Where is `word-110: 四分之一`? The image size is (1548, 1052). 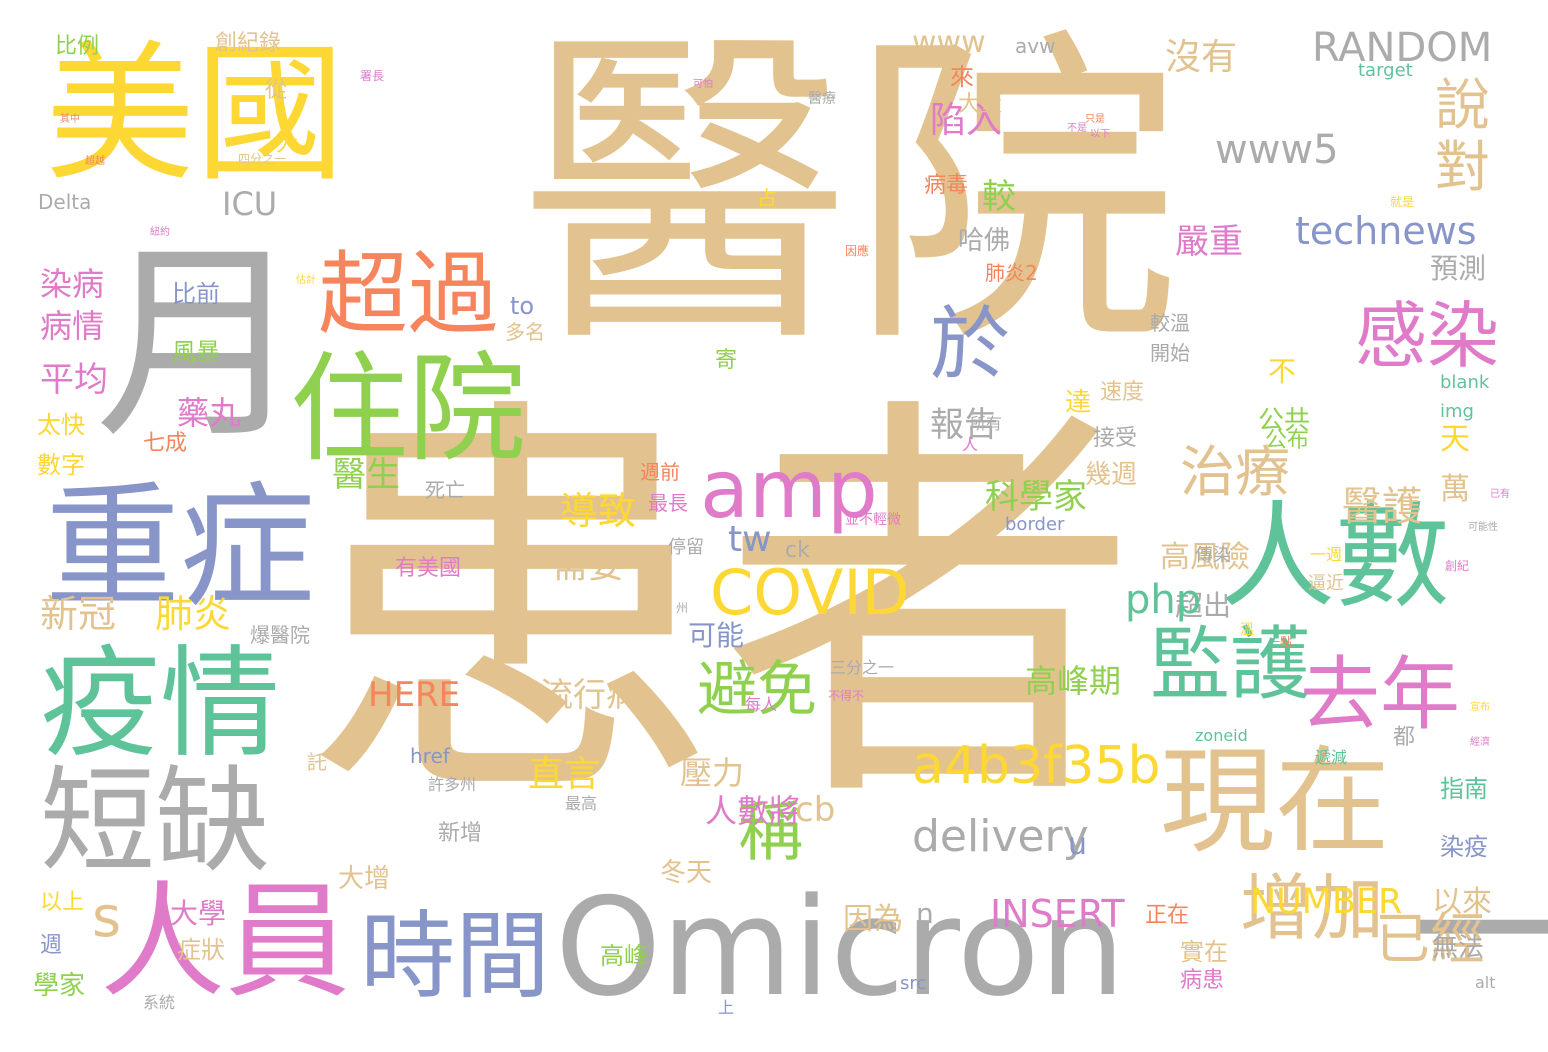
word-110: 四分之一 is located at coordinates (262, 159).